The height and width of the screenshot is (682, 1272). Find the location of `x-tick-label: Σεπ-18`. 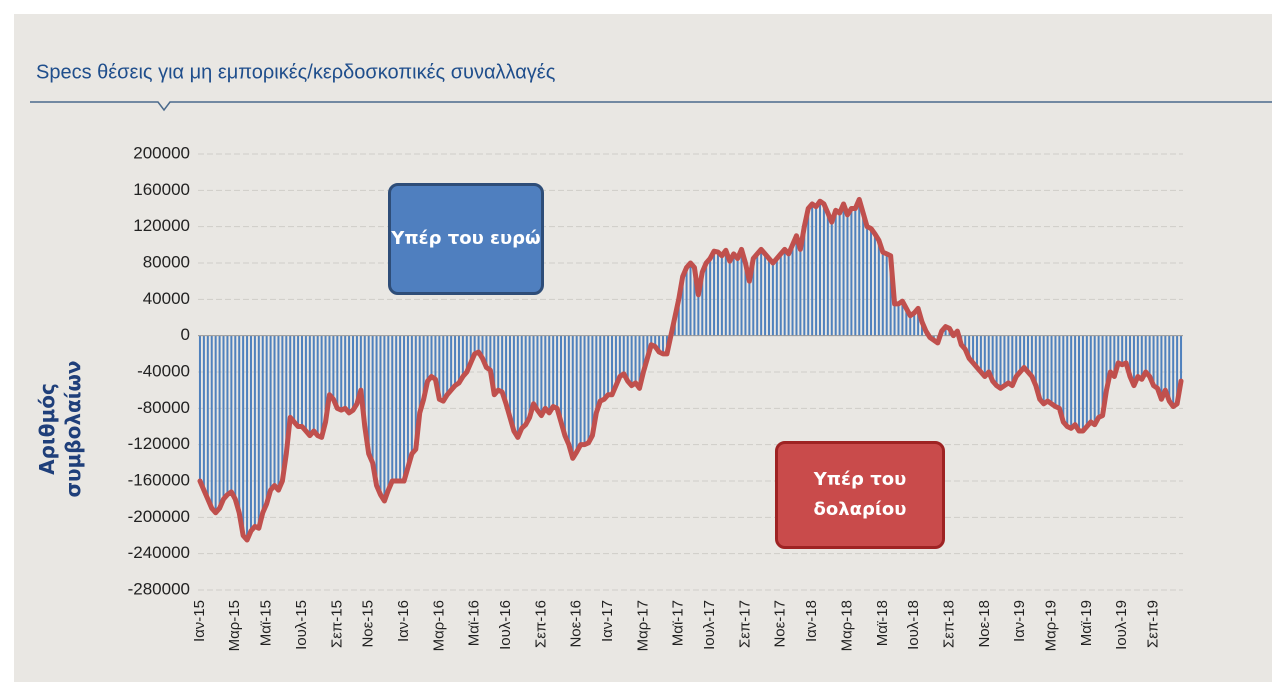

x-tick-label: Σεπ-18 is located at coordinates (948, 624).